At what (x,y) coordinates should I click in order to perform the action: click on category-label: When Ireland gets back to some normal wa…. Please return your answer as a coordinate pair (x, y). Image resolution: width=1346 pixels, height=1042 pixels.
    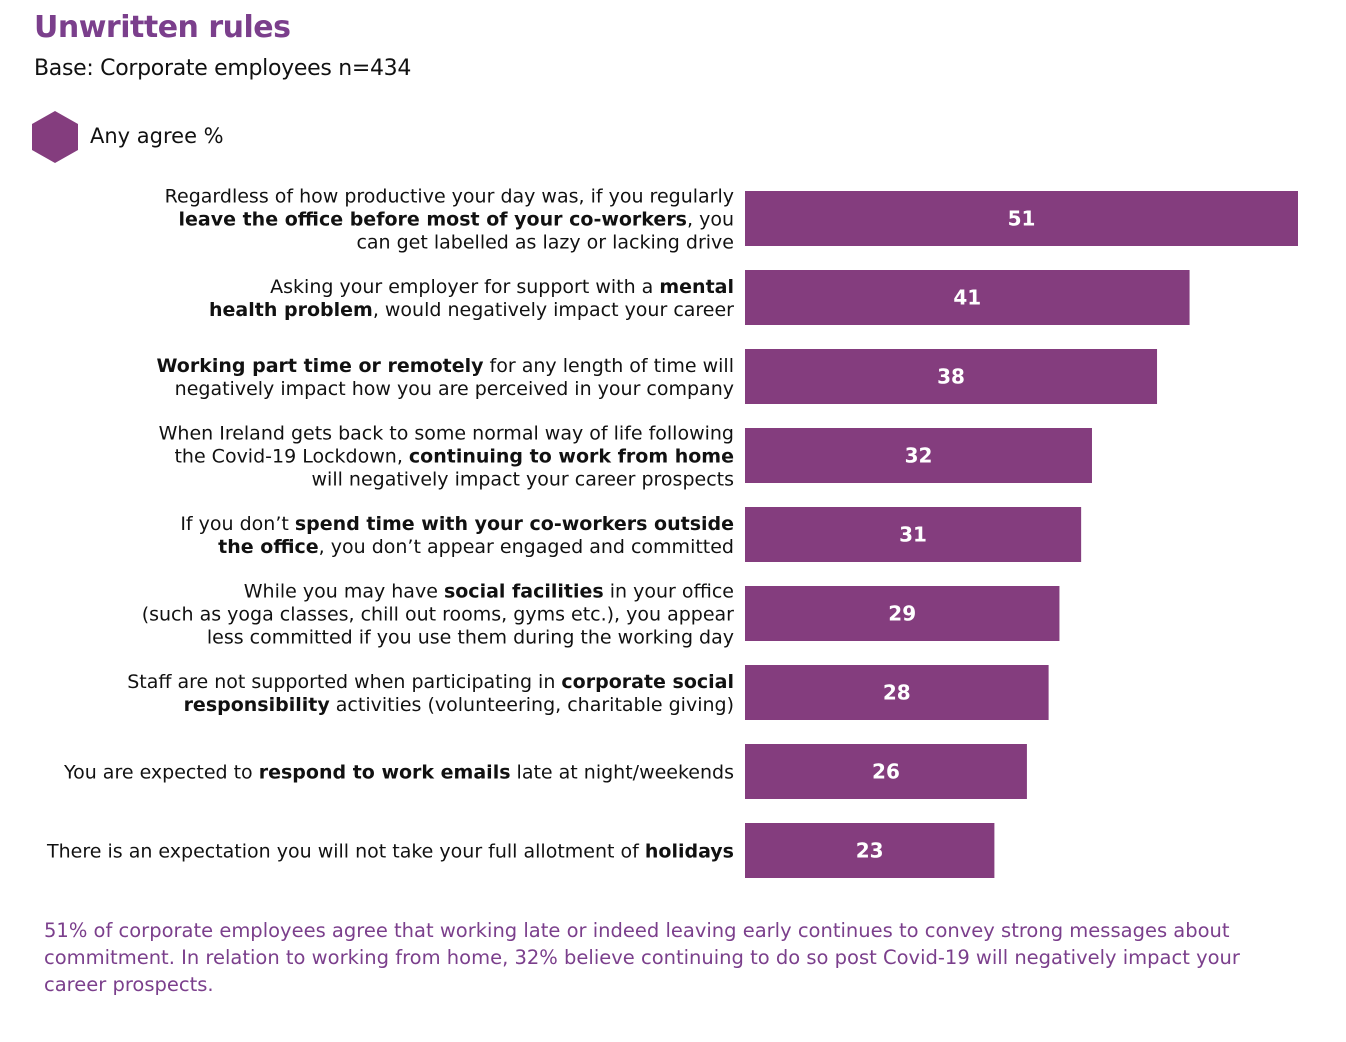
    Looking at the image, I should click on (446, 457).